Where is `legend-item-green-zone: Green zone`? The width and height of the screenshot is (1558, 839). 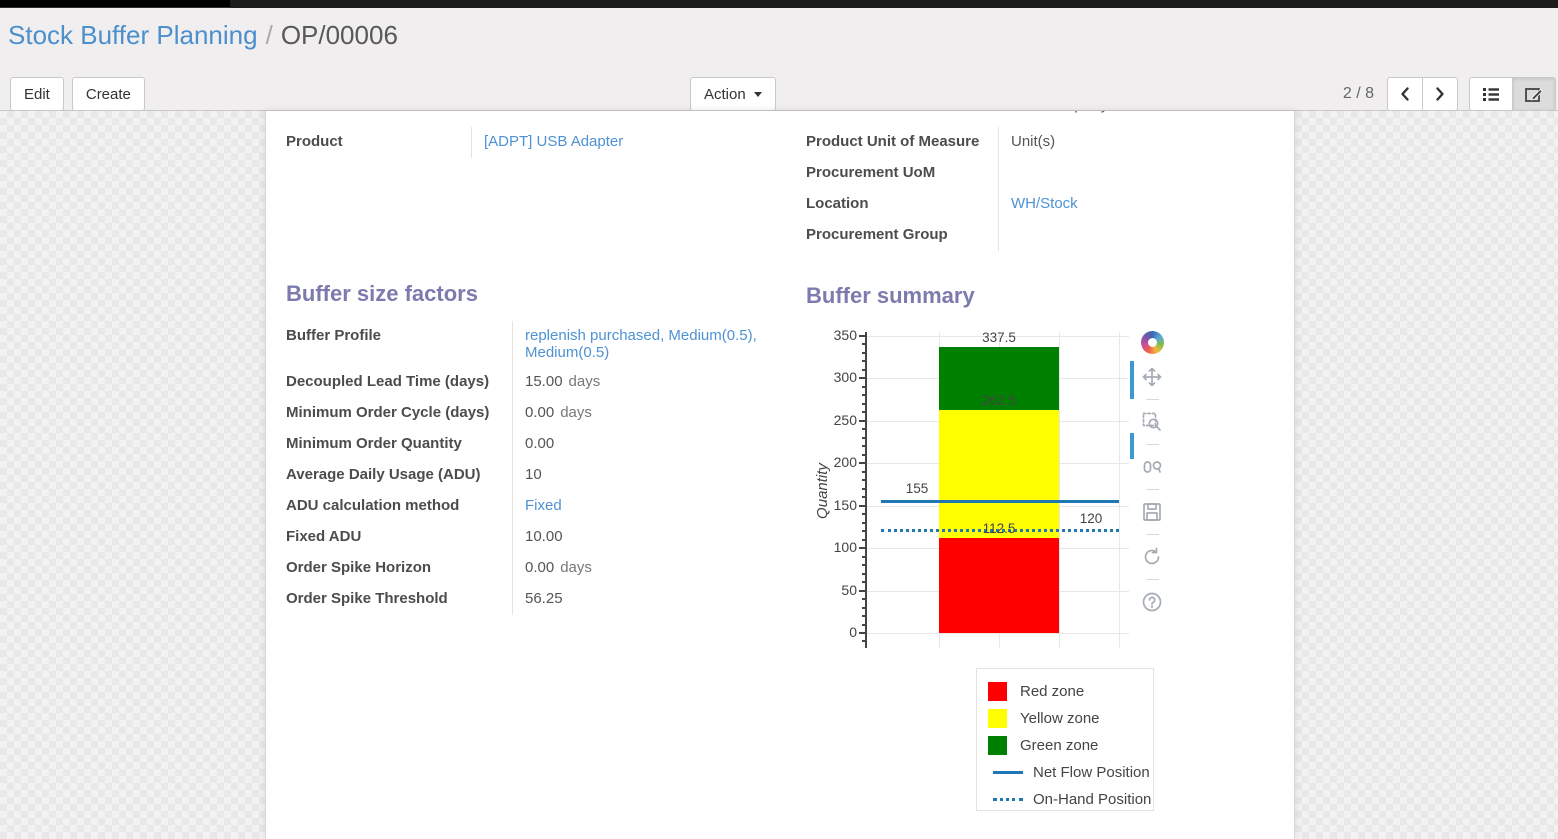 legend-item-green-zone: Green zone is located at coordinates (1065, 745).